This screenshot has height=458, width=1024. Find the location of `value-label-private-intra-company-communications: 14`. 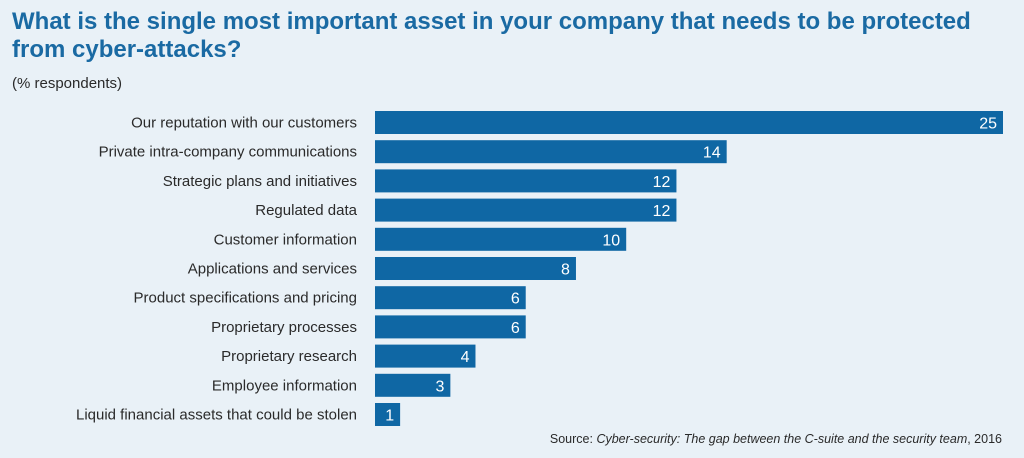

value-label-private-intra-company-communications: 14 is located at coordinates (712, 153).